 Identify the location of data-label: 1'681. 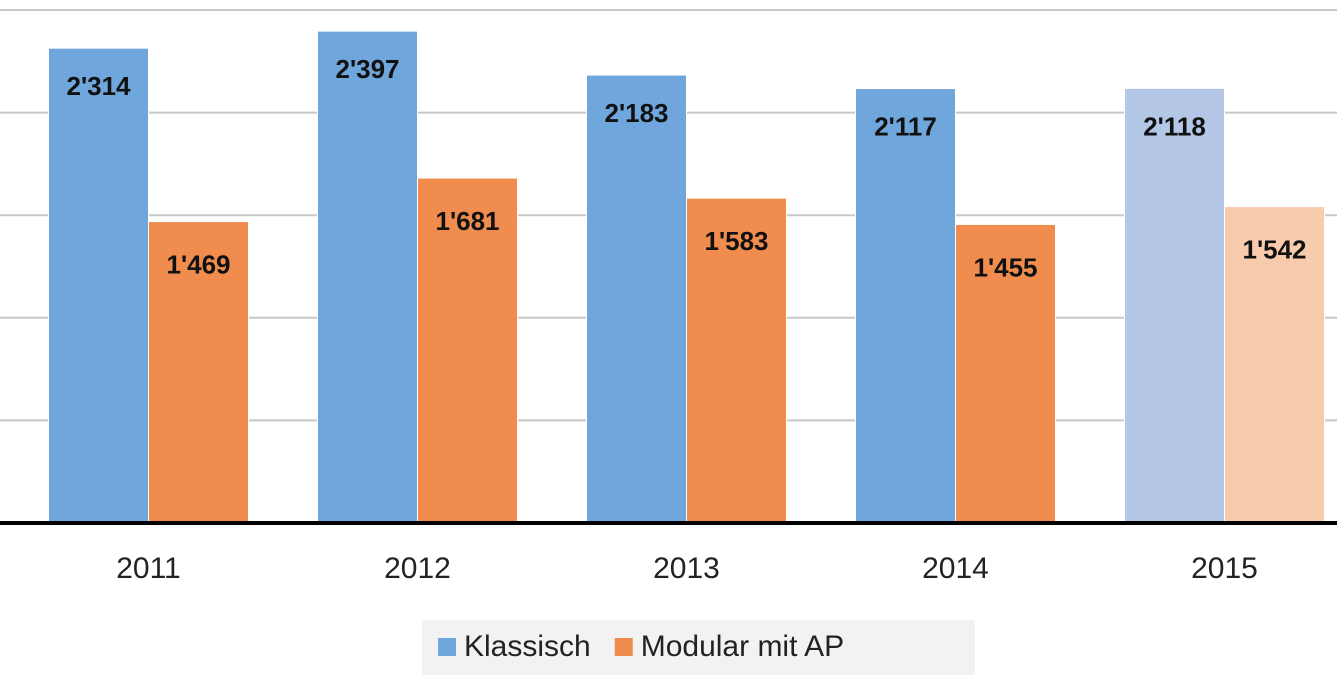
(467, 221).